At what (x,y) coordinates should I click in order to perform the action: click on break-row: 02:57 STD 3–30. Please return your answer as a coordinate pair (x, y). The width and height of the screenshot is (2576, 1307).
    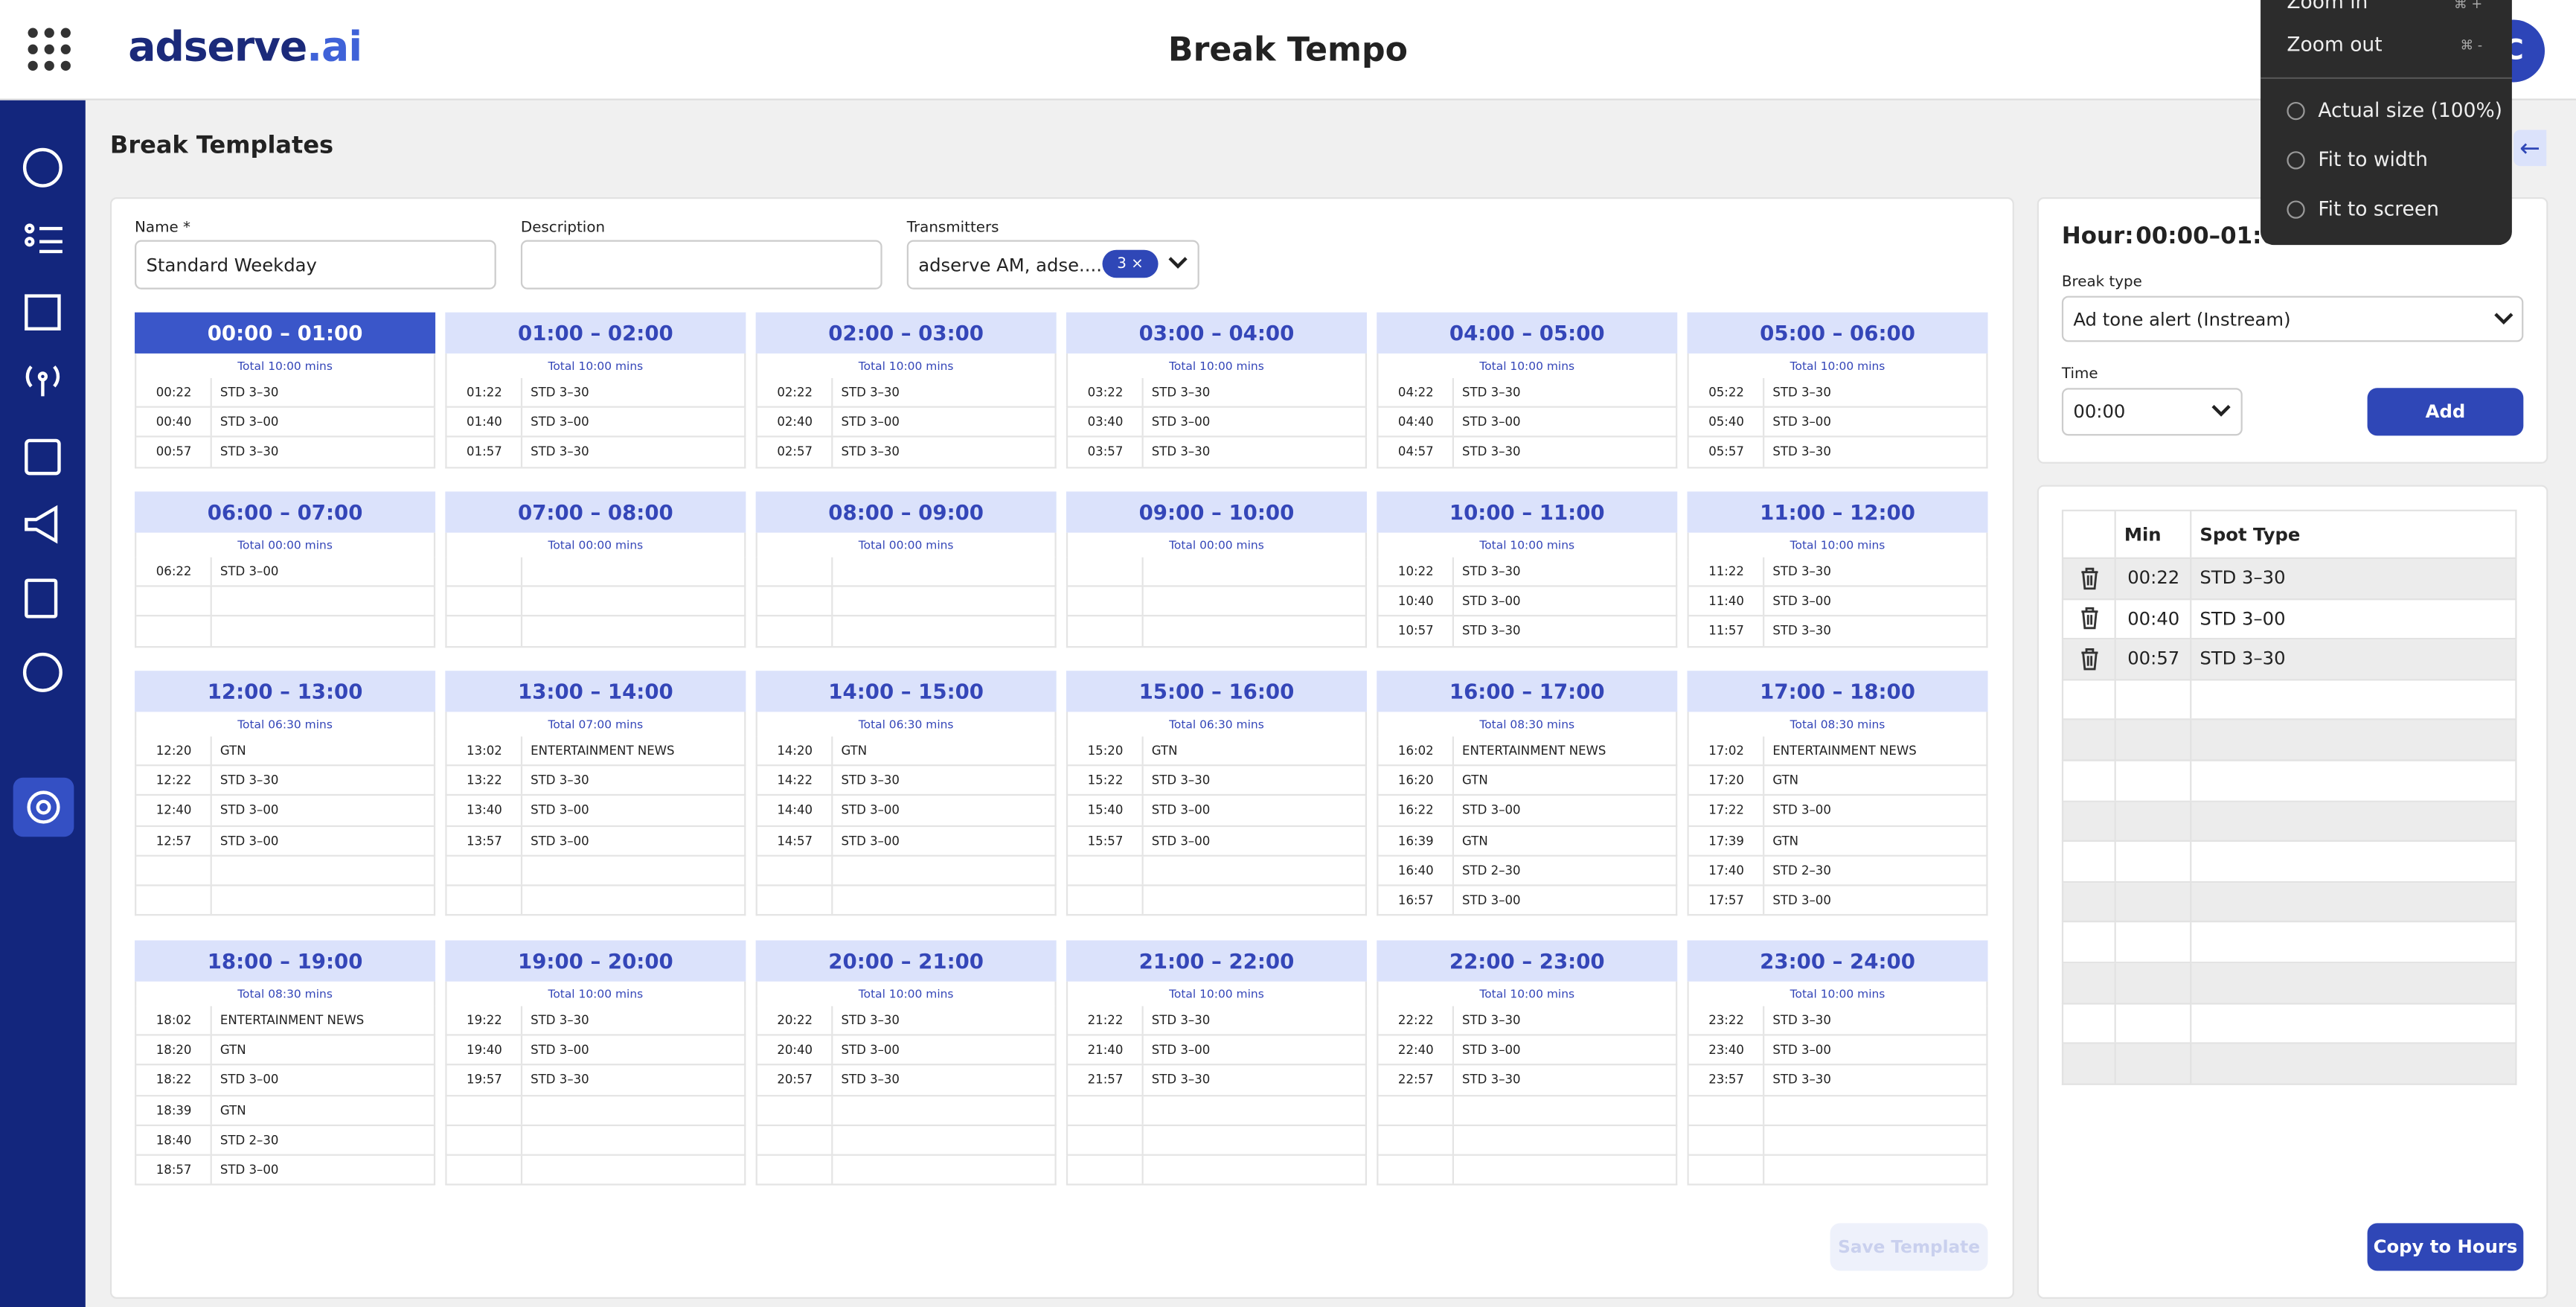
    Looking at the image, I should click on (906, 453).